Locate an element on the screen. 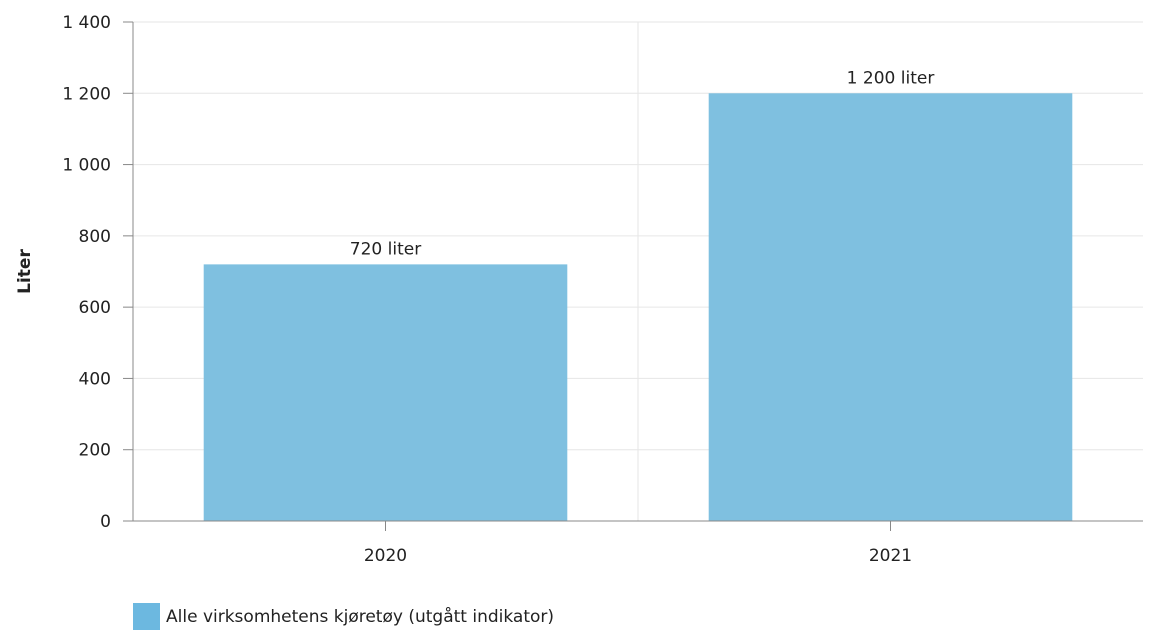 The image size is (1155, 631). y-tick-label: 1 200 is located at coordinates (86, 94).